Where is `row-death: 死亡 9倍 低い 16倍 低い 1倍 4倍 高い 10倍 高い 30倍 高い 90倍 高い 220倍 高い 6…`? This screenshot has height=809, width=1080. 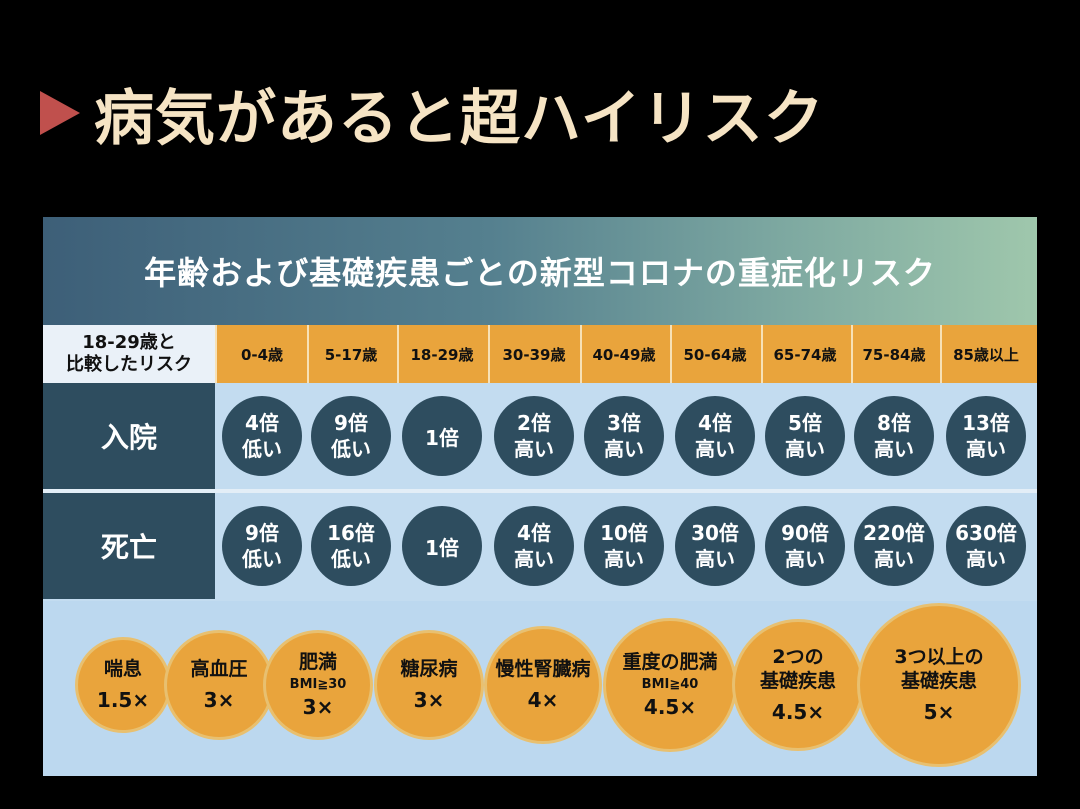 row-death: 死亡 9倍 低い 16倍 低い 1倍 4倍 高い 10倍 高い 30倍 高い 90倍 高い 220倍 高い 6… is located at coordinates (540, 546).